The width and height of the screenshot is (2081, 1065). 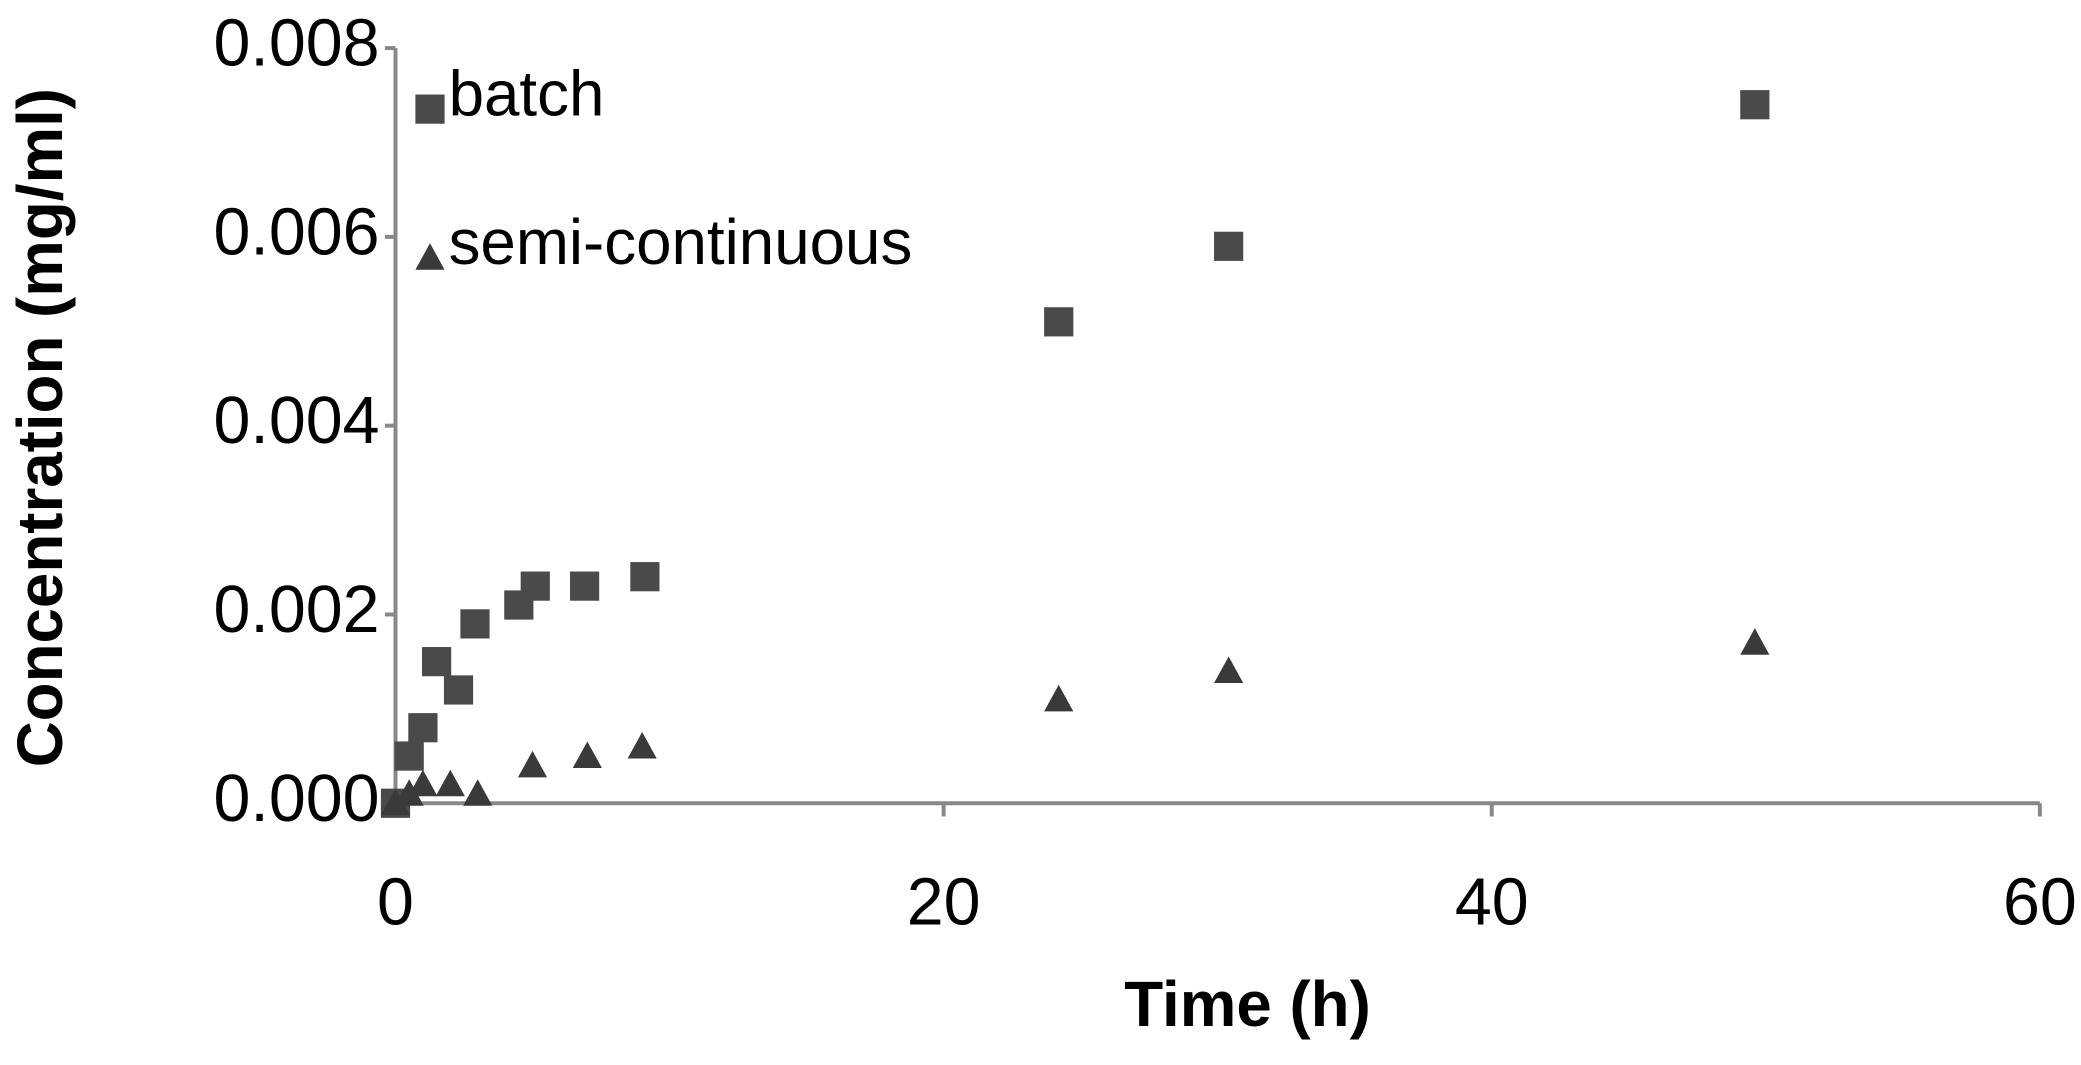 I want to click on y-tick-label: 0.000, so click(x=297, y=799).